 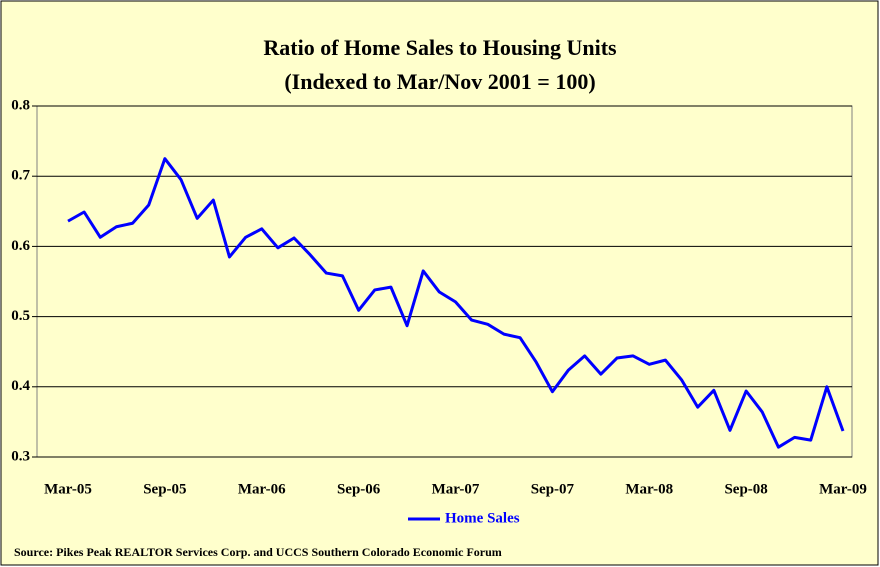 What do you see at coordinates (439, 81) in the screenshot?
I see `chart-subtitle: (Indexed to Mar/Nov 2001 = 100)` at bounding box center [439, 81].